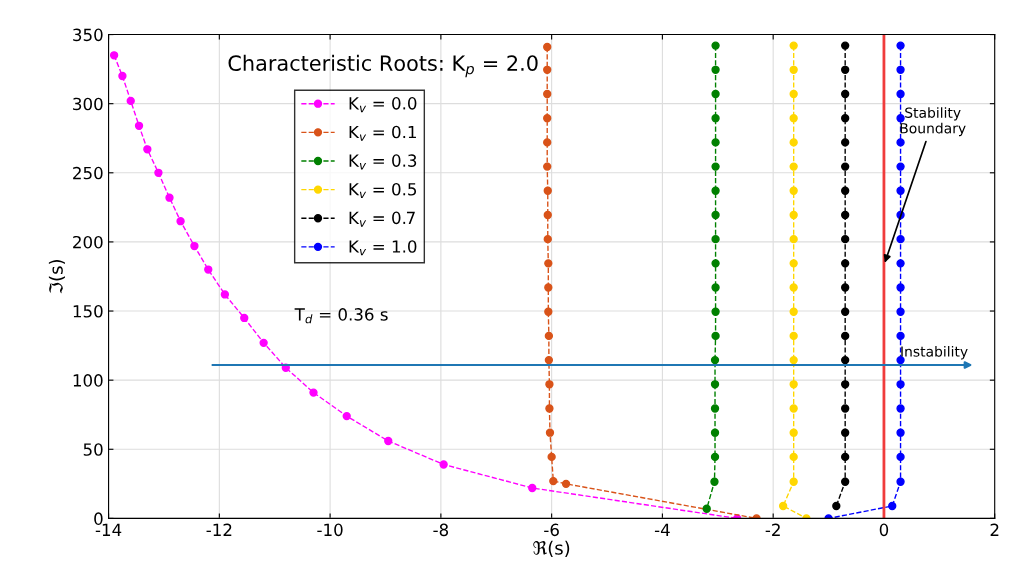  I want to click on text: Characteristic Roots: K$_{p}$ = 2.0, so click(383, 66).